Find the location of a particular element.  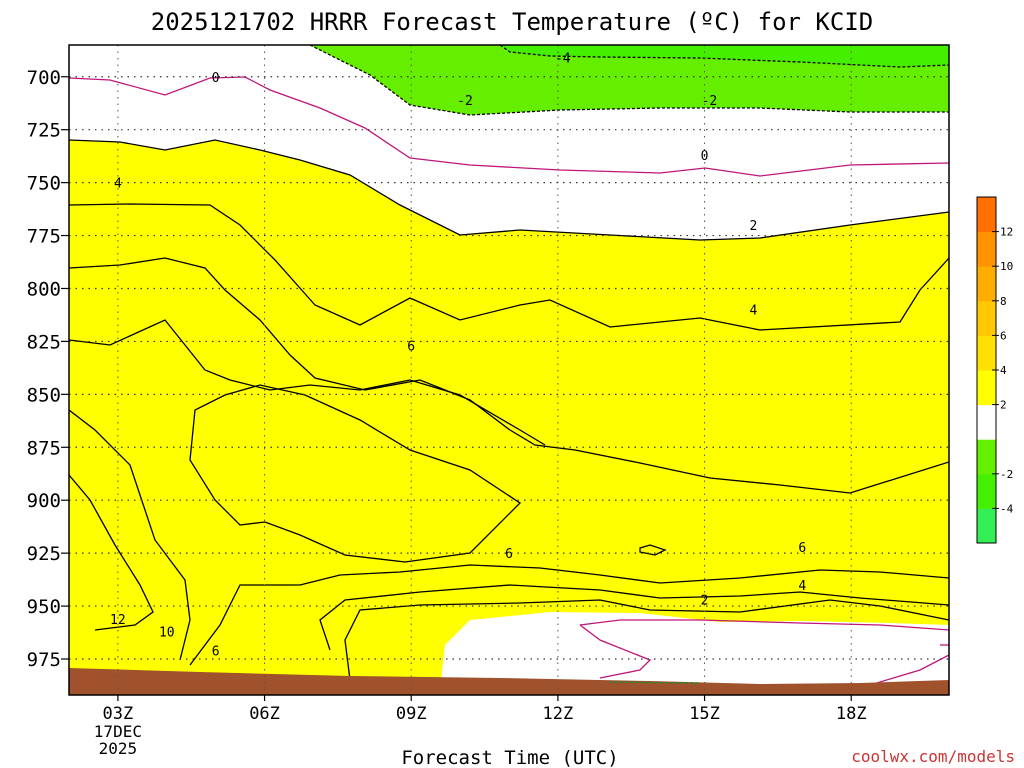

colorbar-label: 12 is located at coordinates (1006, 232).